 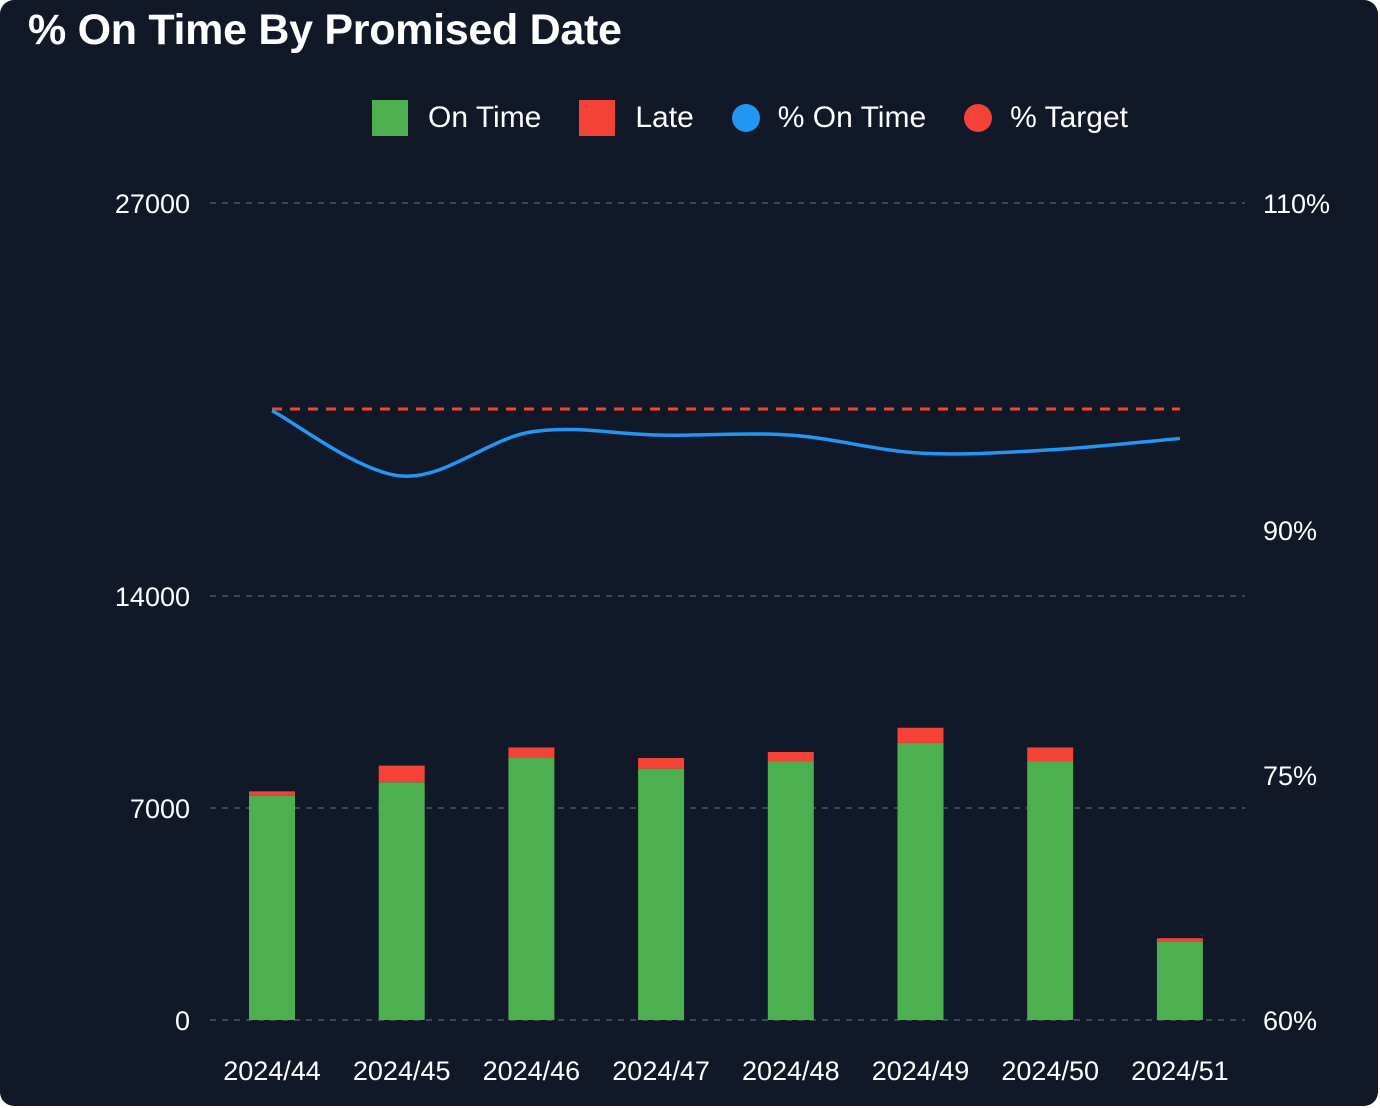 I want to click on legend-label-pct-target: % Target, so click(x=1069, y=117).